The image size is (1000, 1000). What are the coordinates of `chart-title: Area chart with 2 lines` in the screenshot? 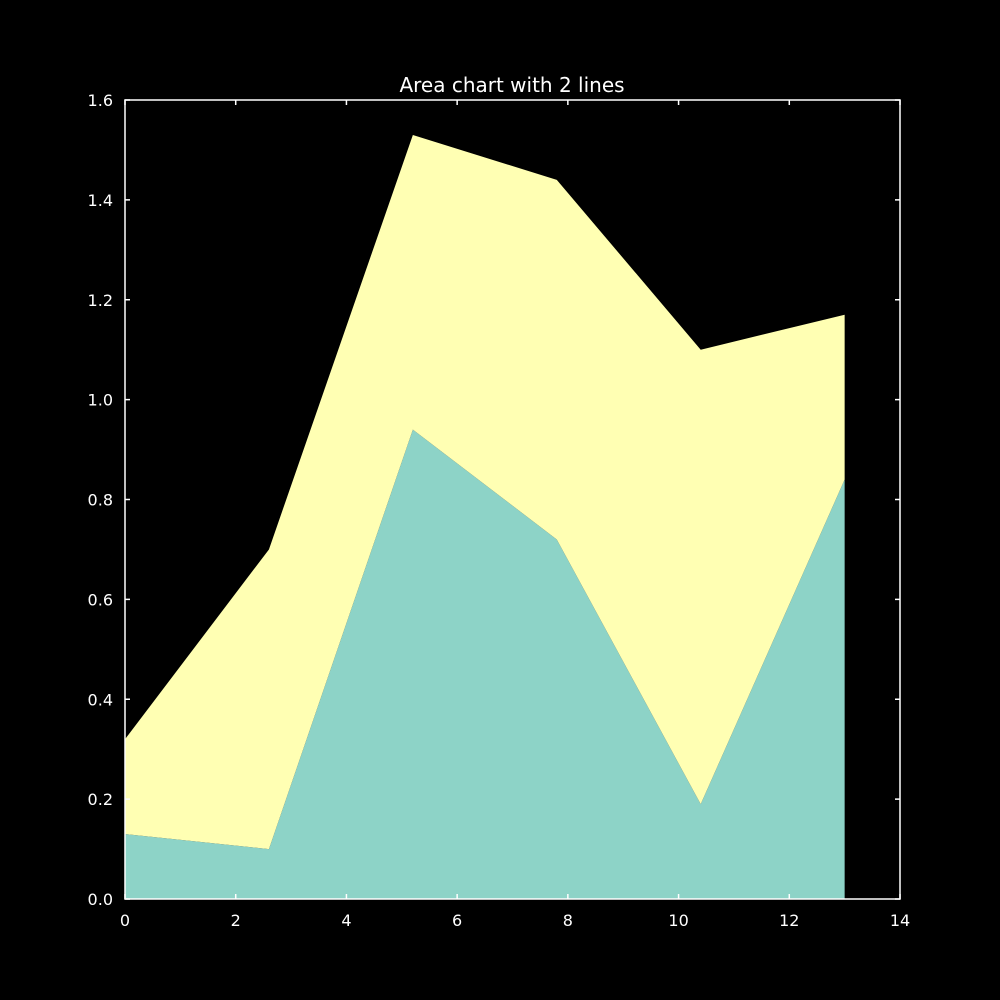 It's located at (511, 85).